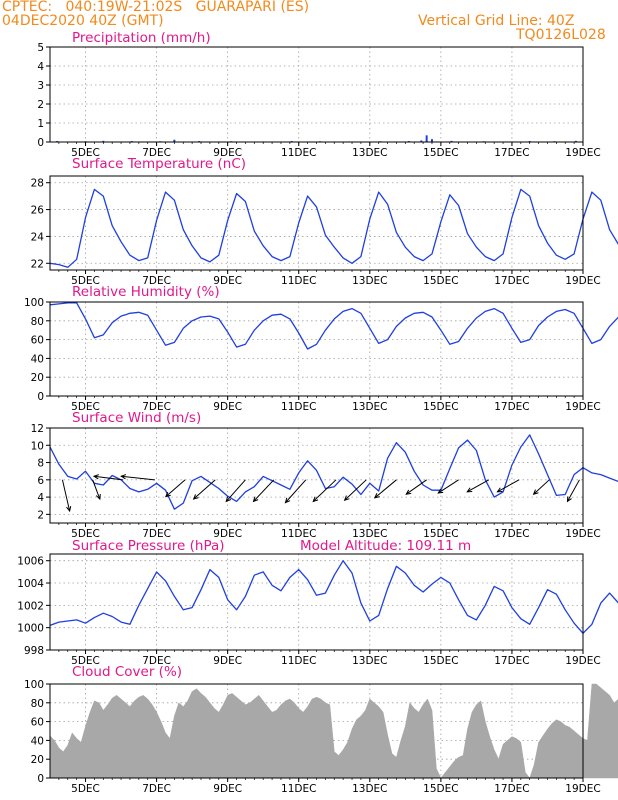  I want to click on humidity-title: Relative Humidity (%), so click(146, 292).